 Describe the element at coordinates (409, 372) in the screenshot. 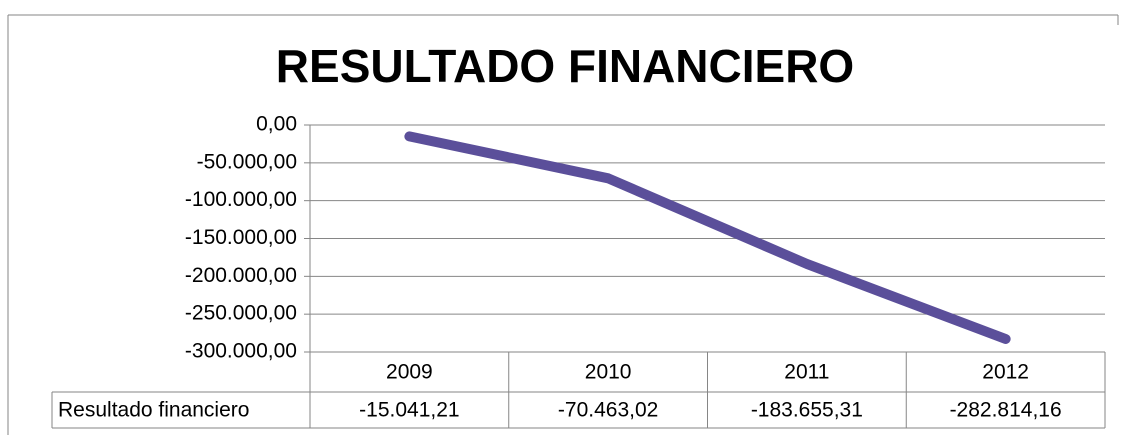

I see `x-tick-label: 2009` at that location.